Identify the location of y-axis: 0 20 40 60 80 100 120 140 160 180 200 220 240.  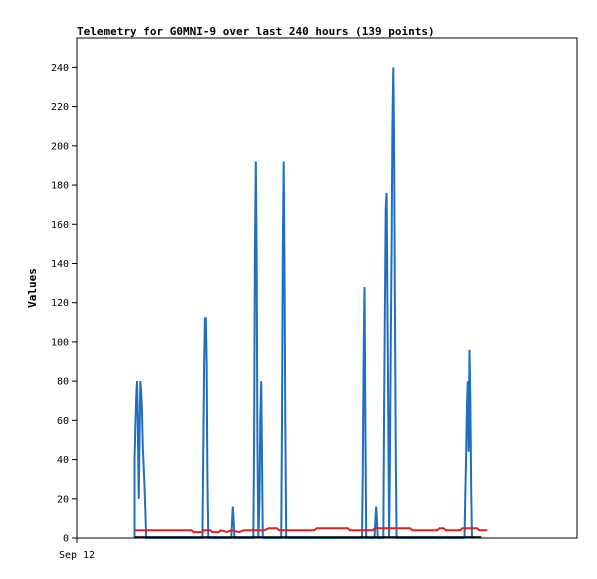
(64, 304).